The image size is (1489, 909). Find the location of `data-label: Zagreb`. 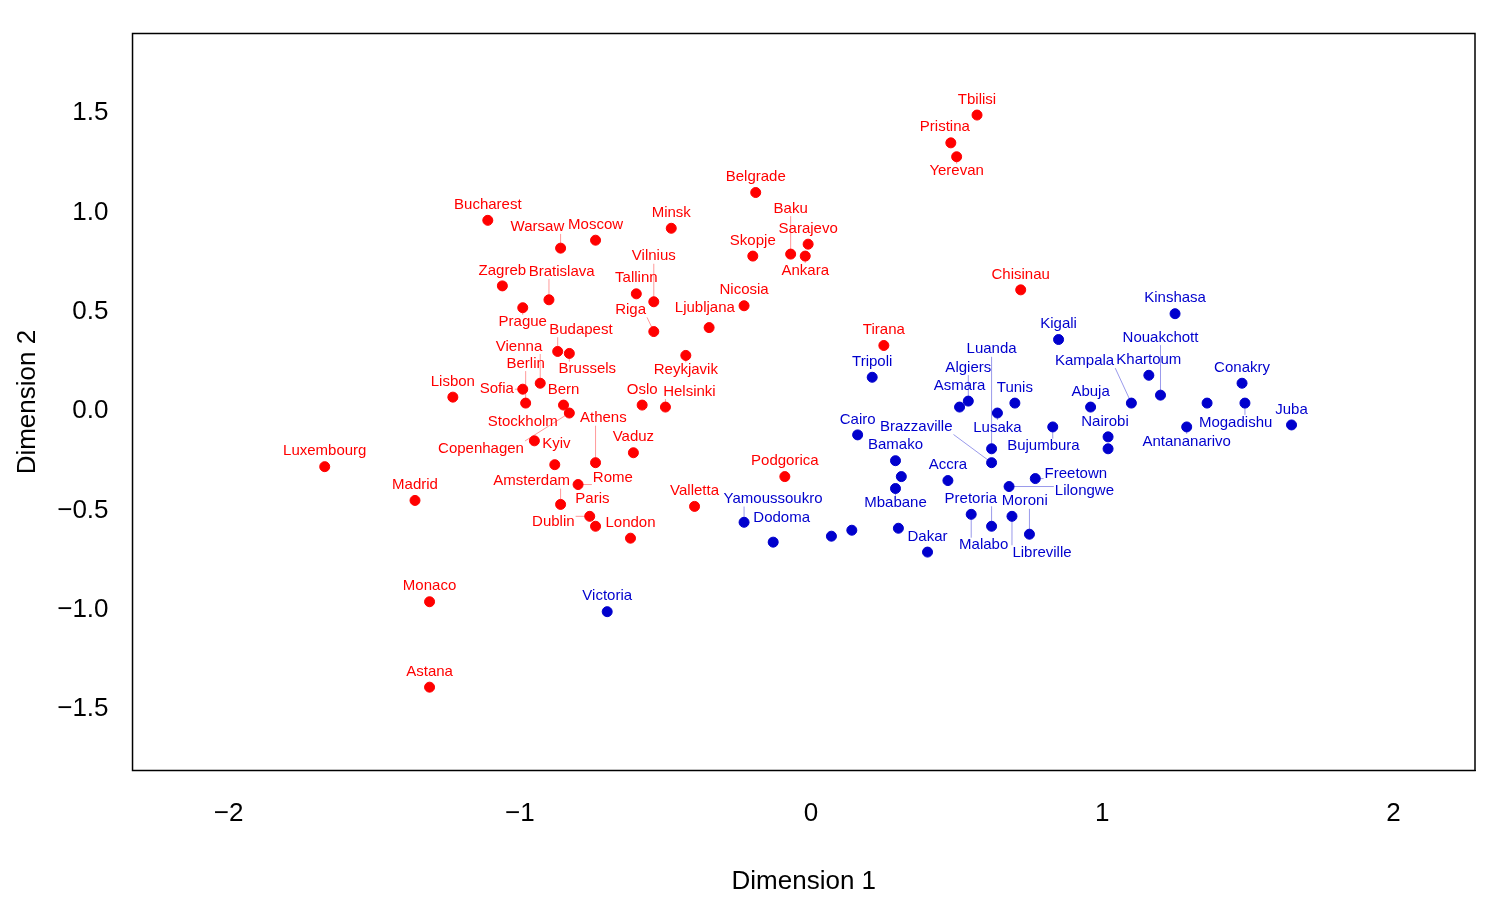

data-label: Zagreb is located at coordinates (502, 269).